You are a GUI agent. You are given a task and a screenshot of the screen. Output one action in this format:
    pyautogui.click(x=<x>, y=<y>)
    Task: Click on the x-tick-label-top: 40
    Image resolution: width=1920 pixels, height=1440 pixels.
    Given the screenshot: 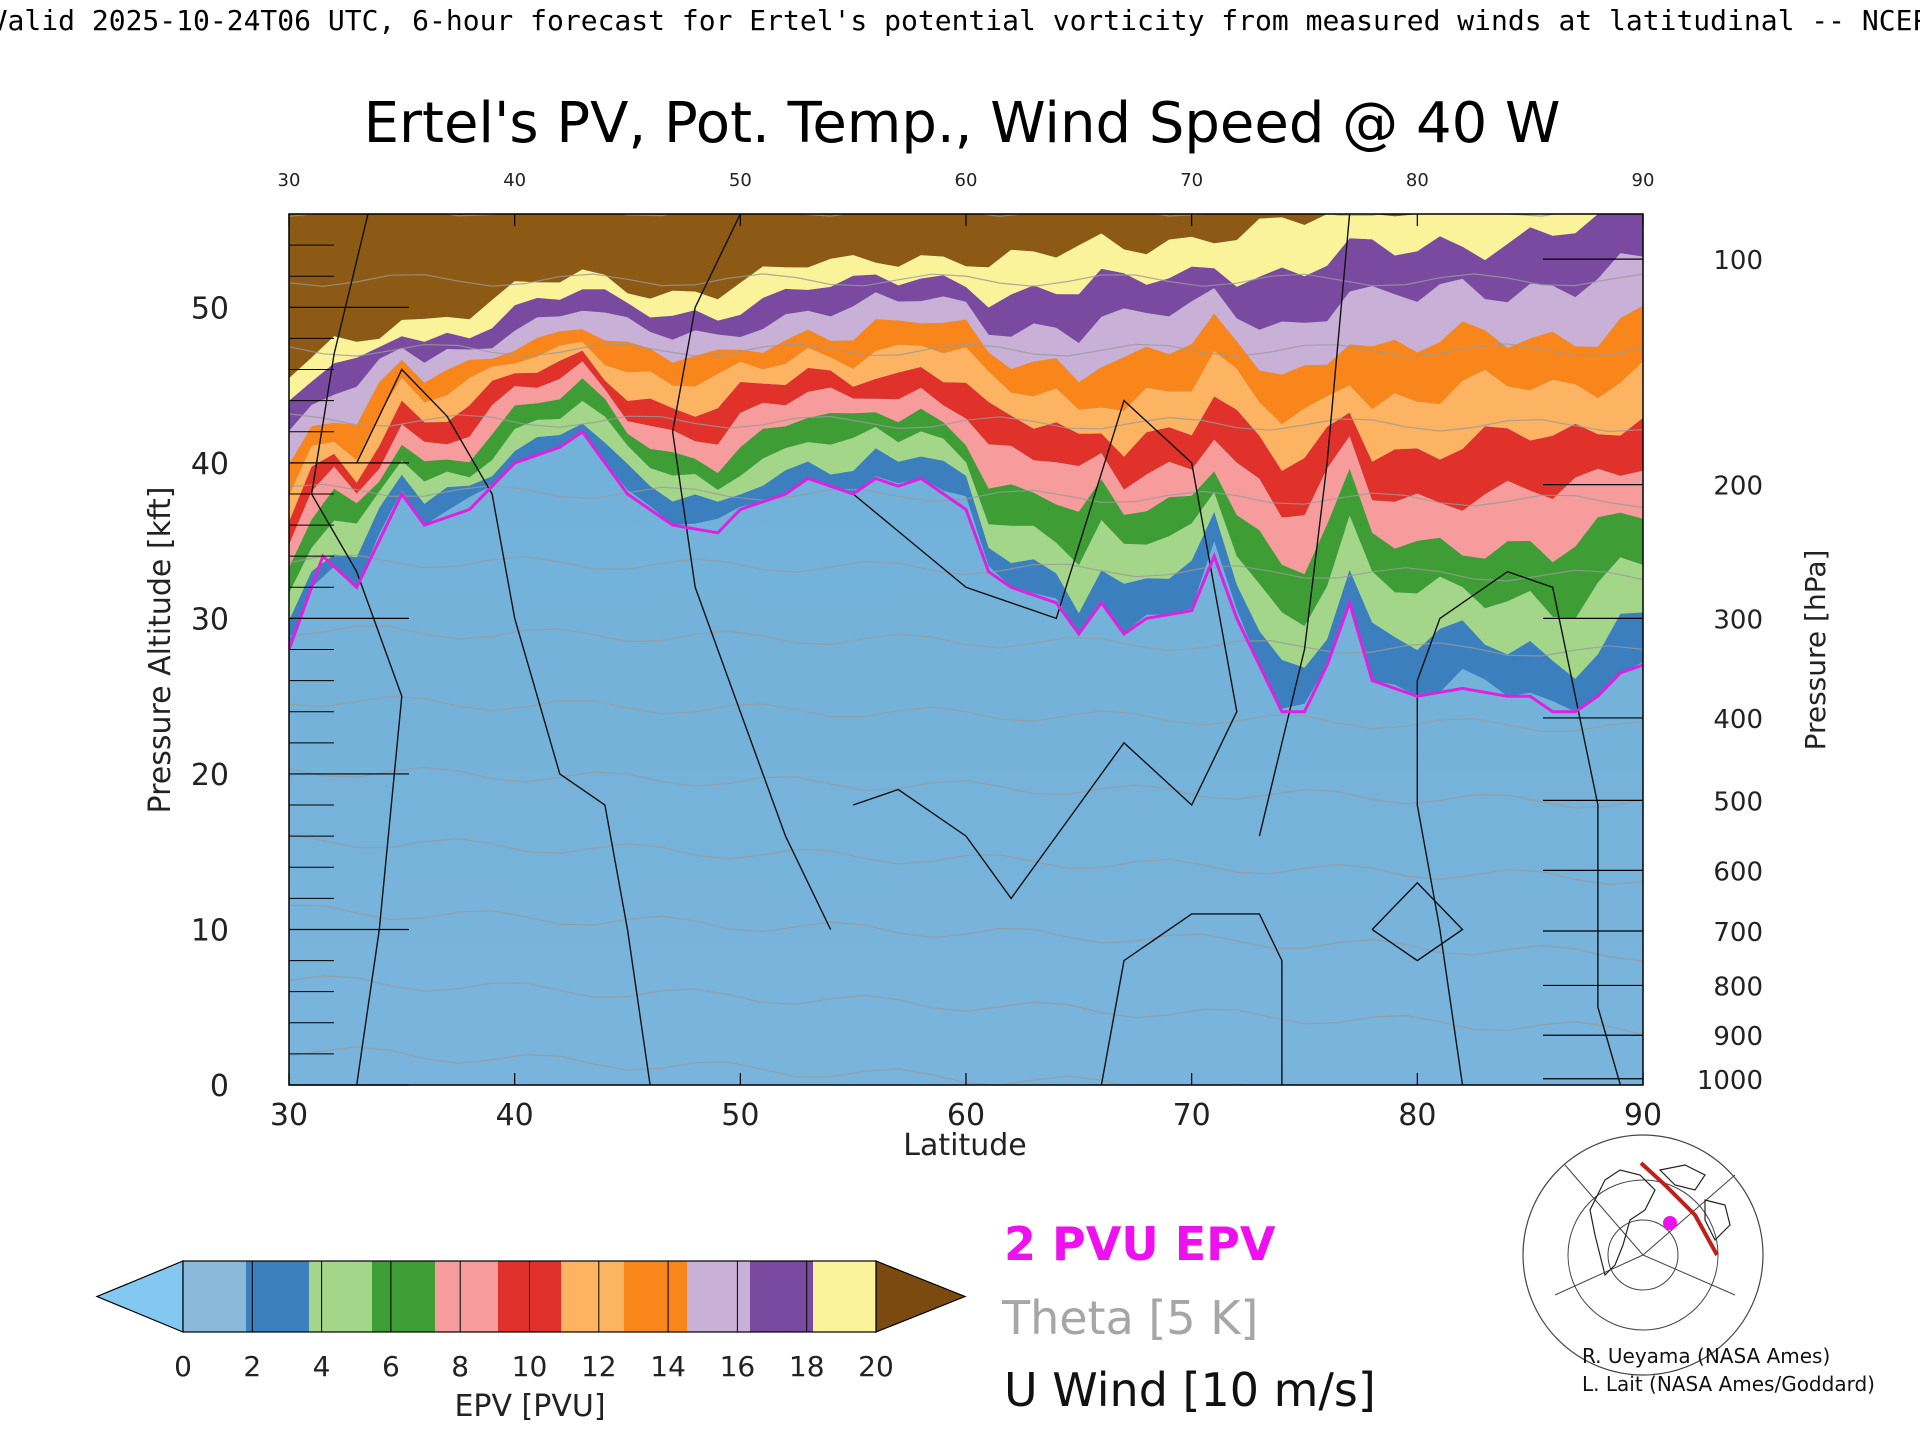 What is the action you would take?
    pyautogui.click(x=514, y=180)
    